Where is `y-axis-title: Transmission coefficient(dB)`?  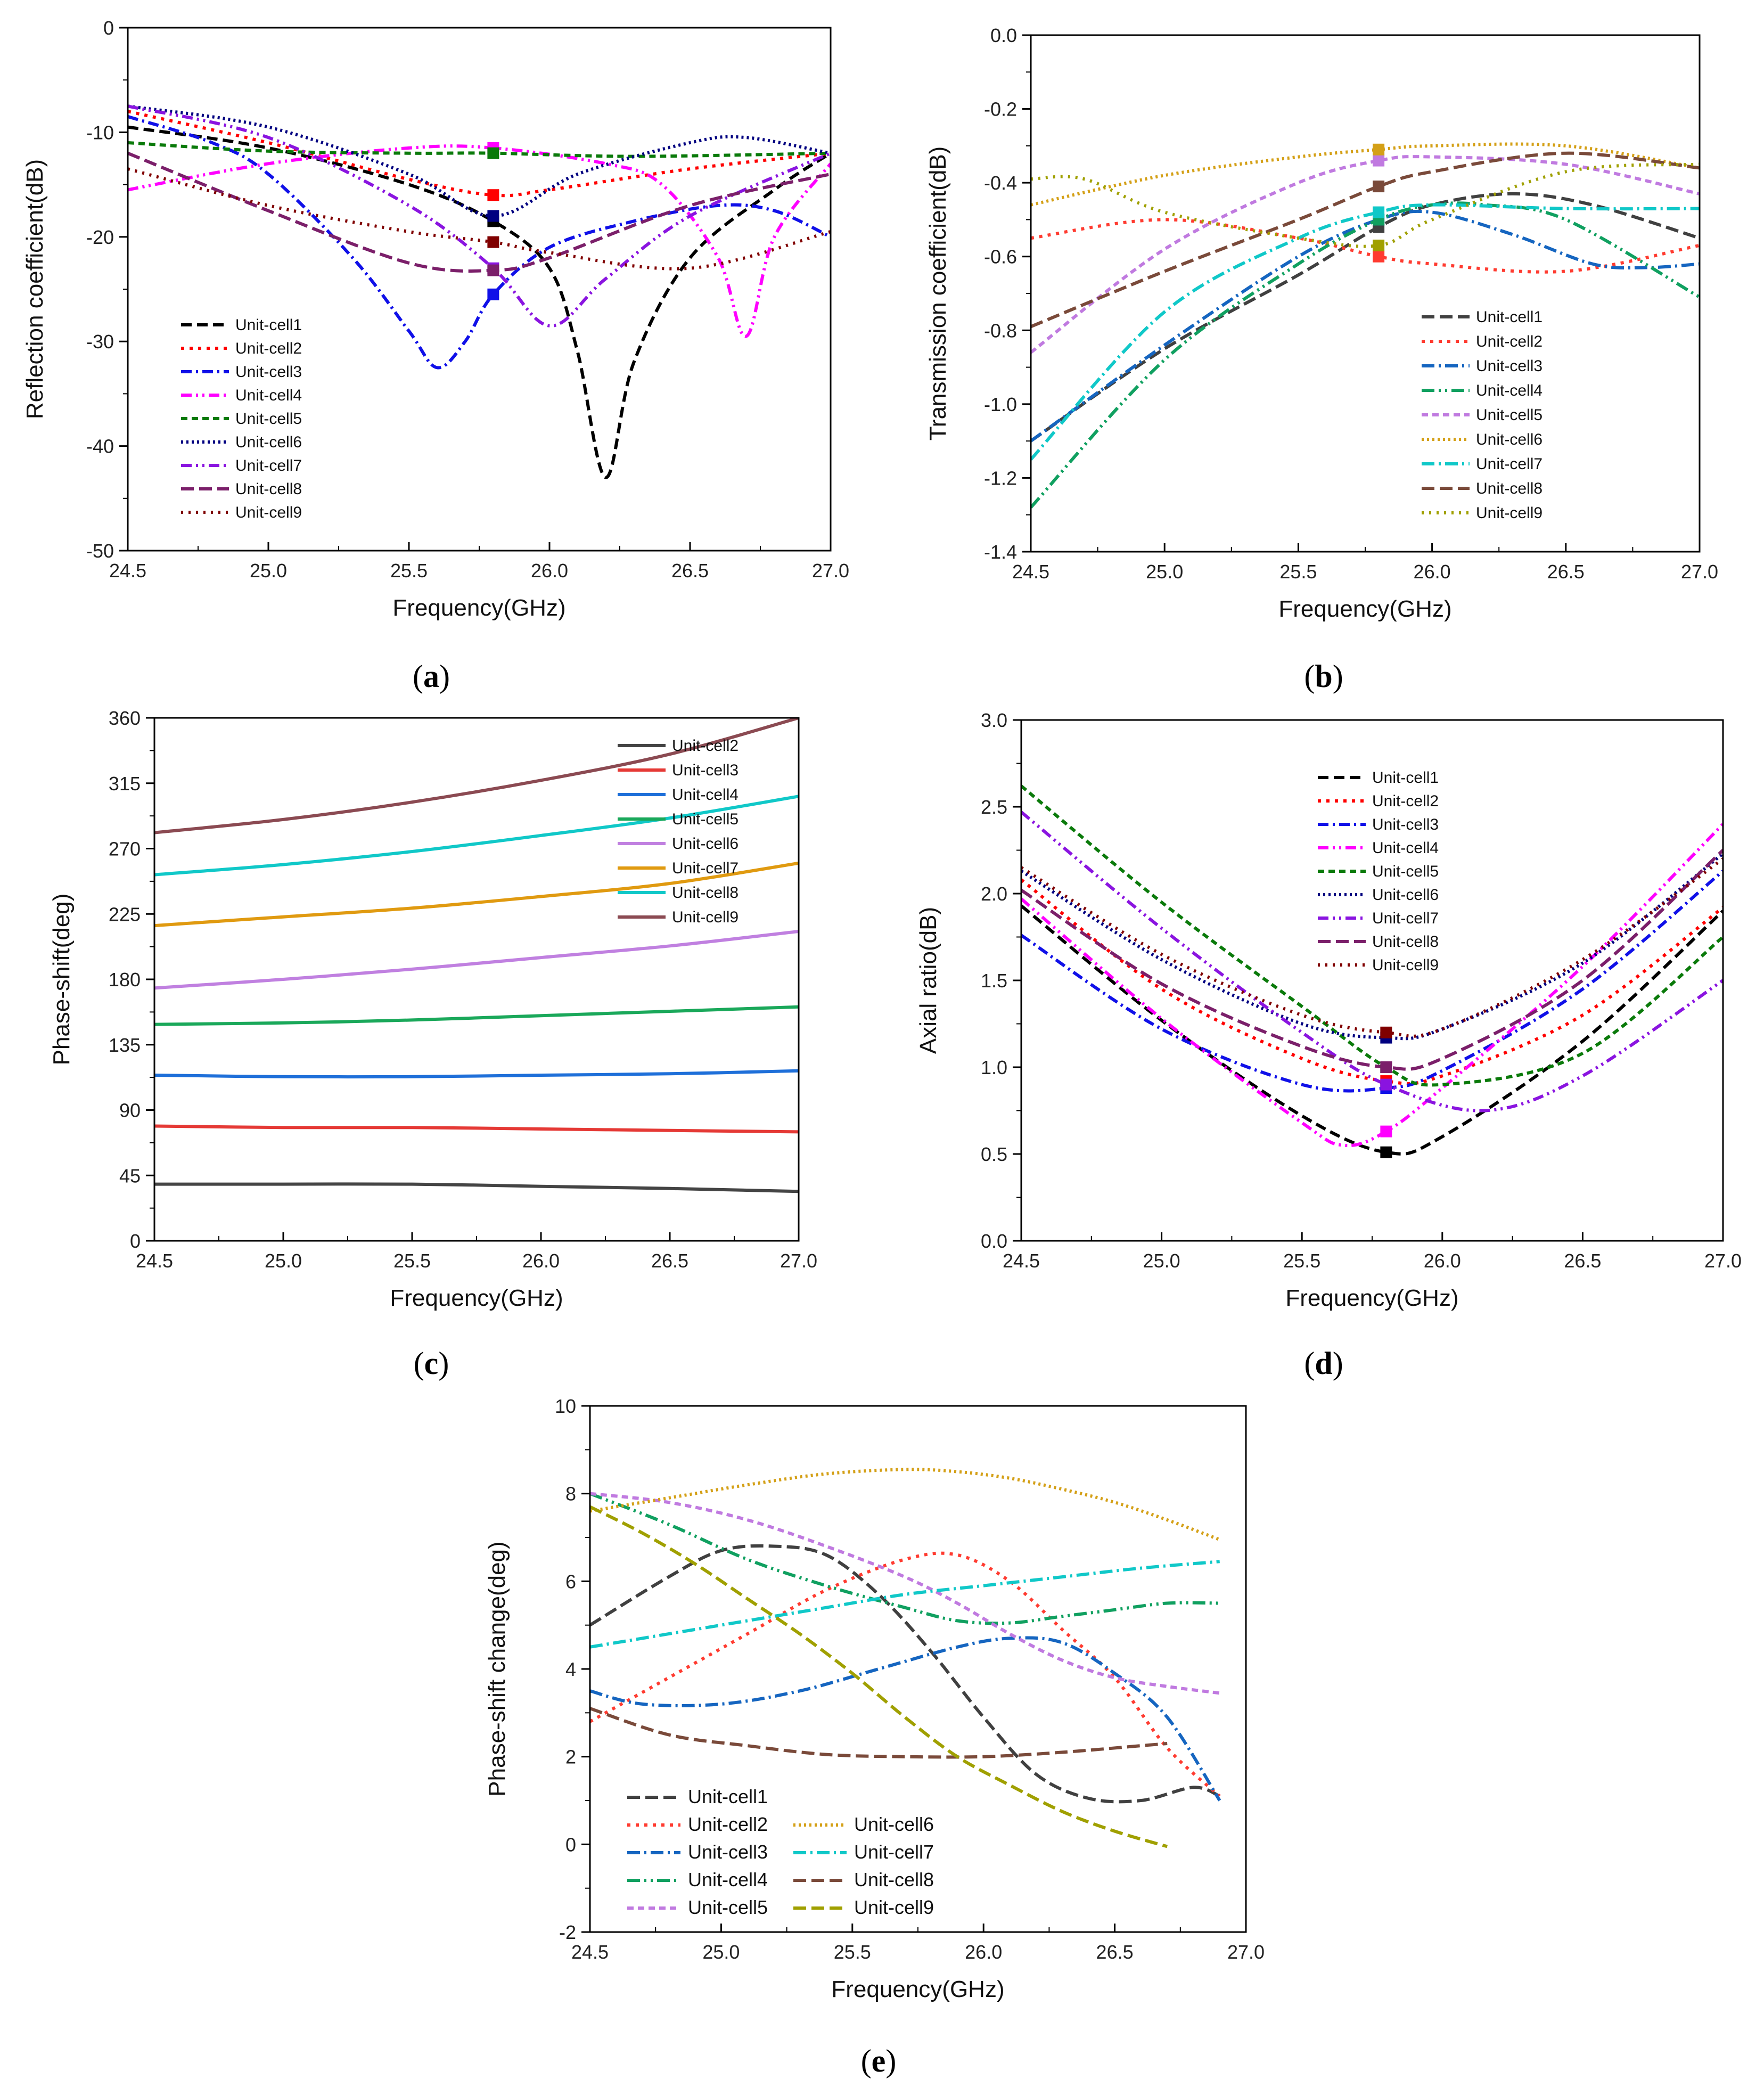 y-axis-title: Transmission coefficient(dB) is located at coordinates (938, 293).